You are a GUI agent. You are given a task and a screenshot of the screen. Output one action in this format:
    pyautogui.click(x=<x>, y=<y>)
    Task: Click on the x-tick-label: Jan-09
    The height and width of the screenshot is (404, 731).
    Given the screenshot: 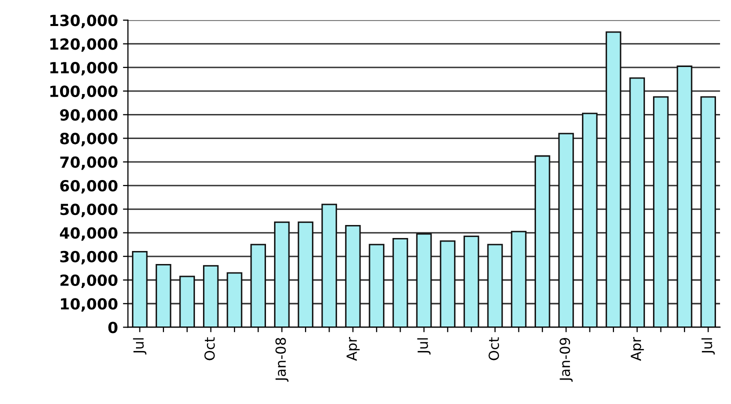 What is the action you would take?
    pyautogui.click(x=566, y=360)
    